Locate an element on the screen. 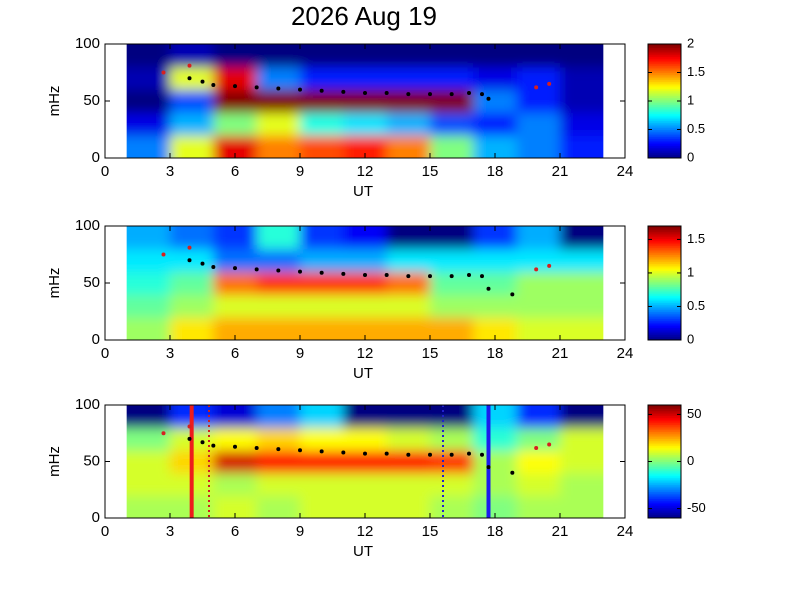 The image size is (801, 600). colorbar-tick-label: 0 is located at coordinates (690, 460).